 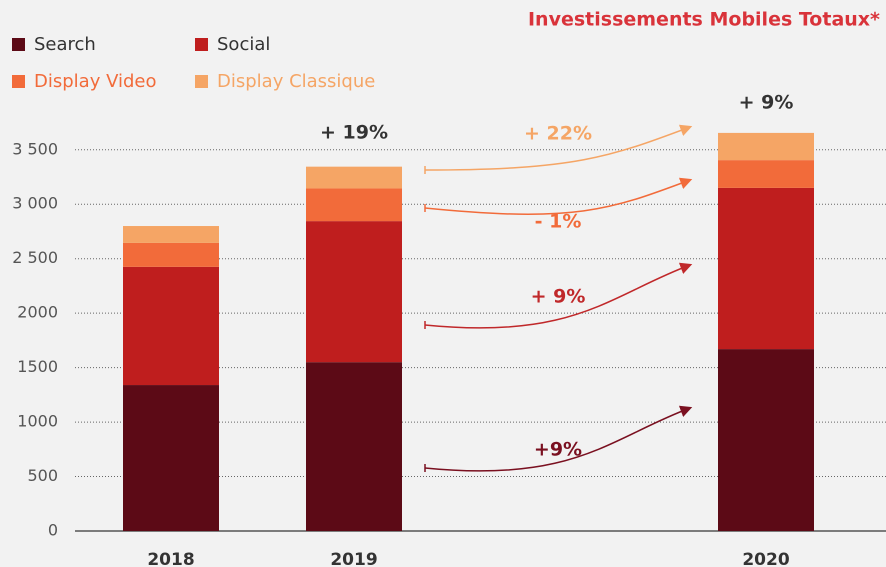 I want to click on y-tick-label: 500, so click(x=42, y=475).